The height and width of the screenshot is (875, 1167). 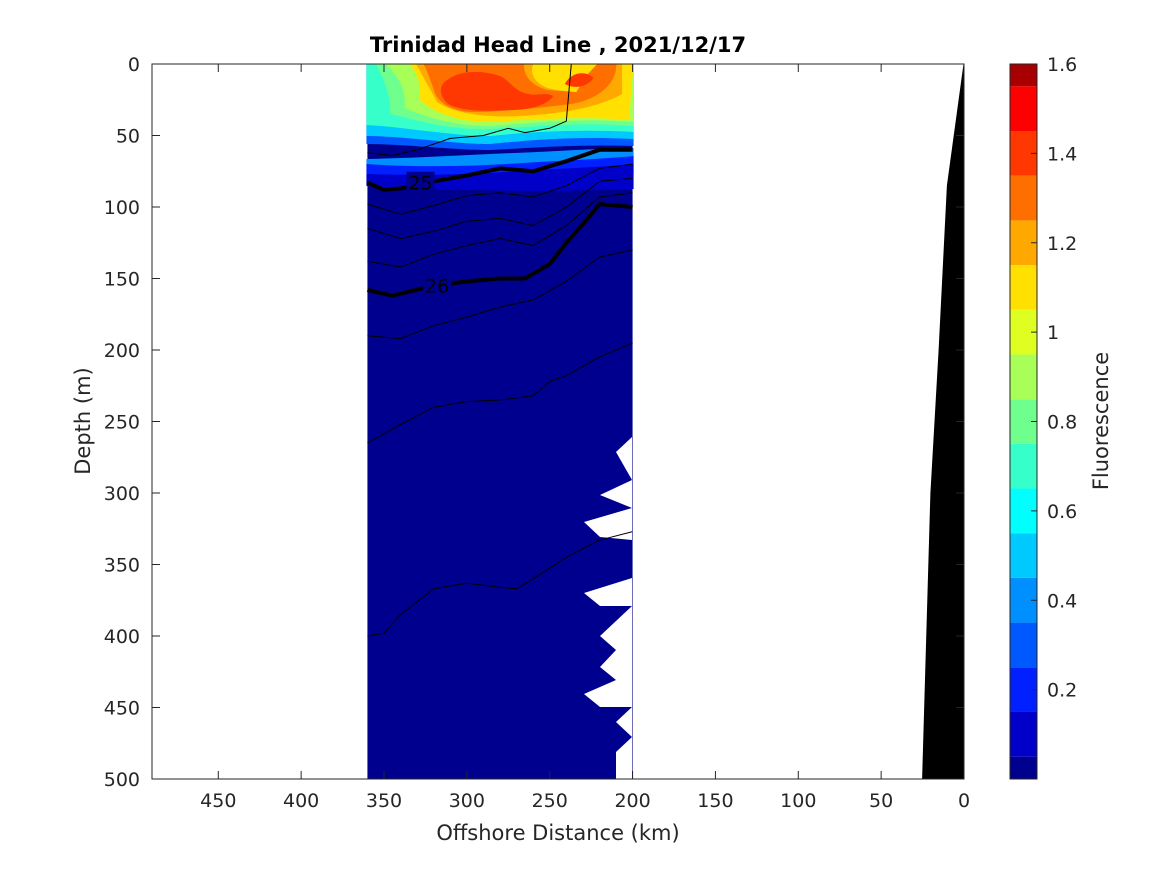 What do you see at coordinates (1062, 154) in the screenshot?
I see `colorbar-tick-label: 1.4` at bounding box center [1062, 154].